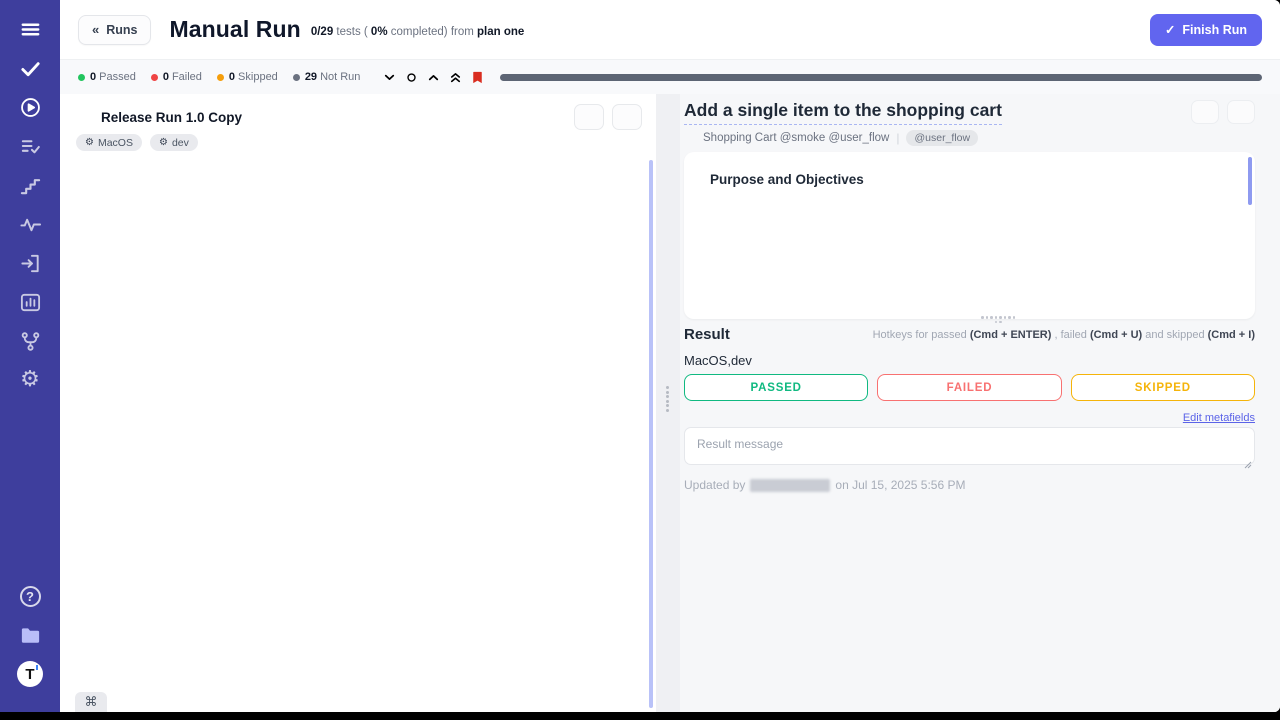  I want to click on finish-run-label: Finish Run, so click(1214, 29).